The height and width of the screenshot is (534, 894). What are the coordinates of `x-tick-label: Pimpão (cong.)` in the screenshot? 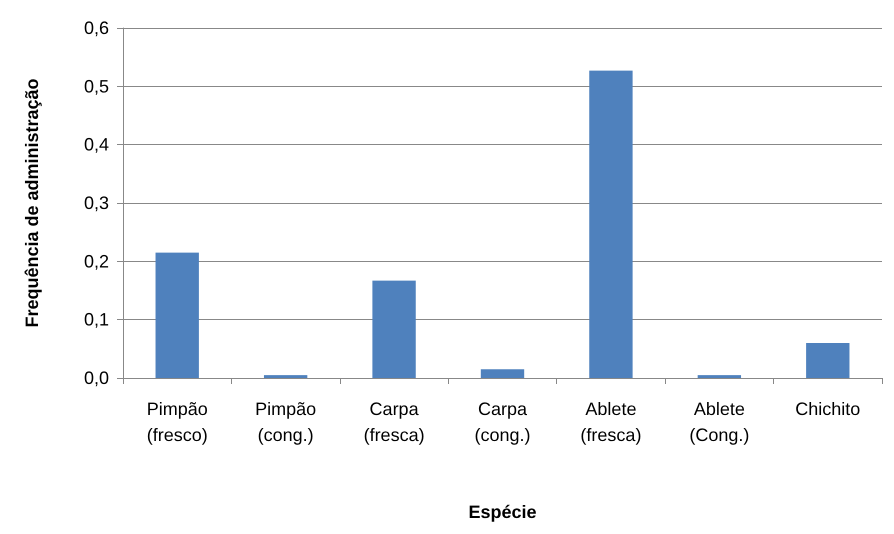 It's located at (285, 422).